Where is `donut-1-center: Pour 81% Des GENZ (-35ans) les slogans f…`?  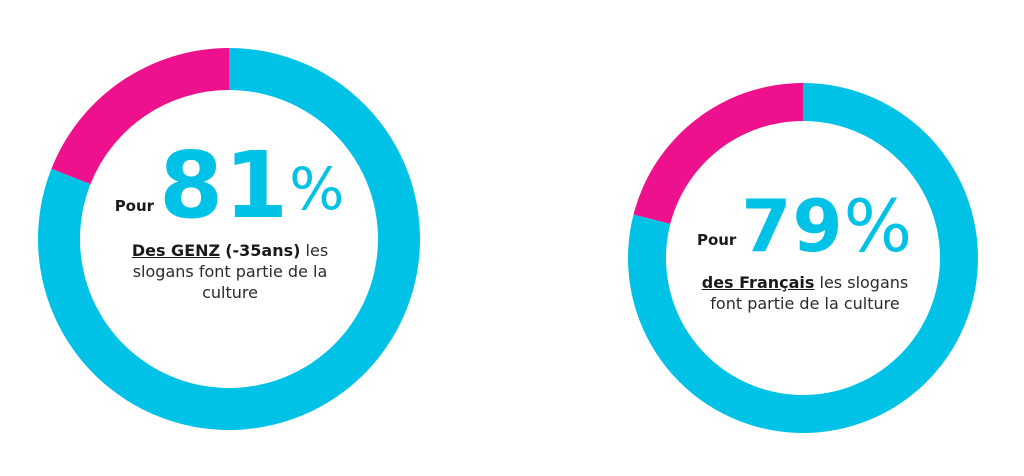
donut-1-center: Pour 81% Des GENZ (-35ans) les slogans f… is located at coordinates (230, 221).